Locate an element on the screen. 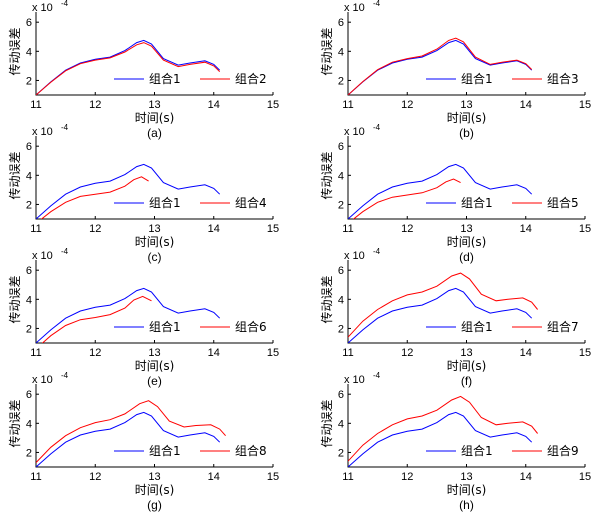  panel-caption: (b) is located at coordinates (466, 133).